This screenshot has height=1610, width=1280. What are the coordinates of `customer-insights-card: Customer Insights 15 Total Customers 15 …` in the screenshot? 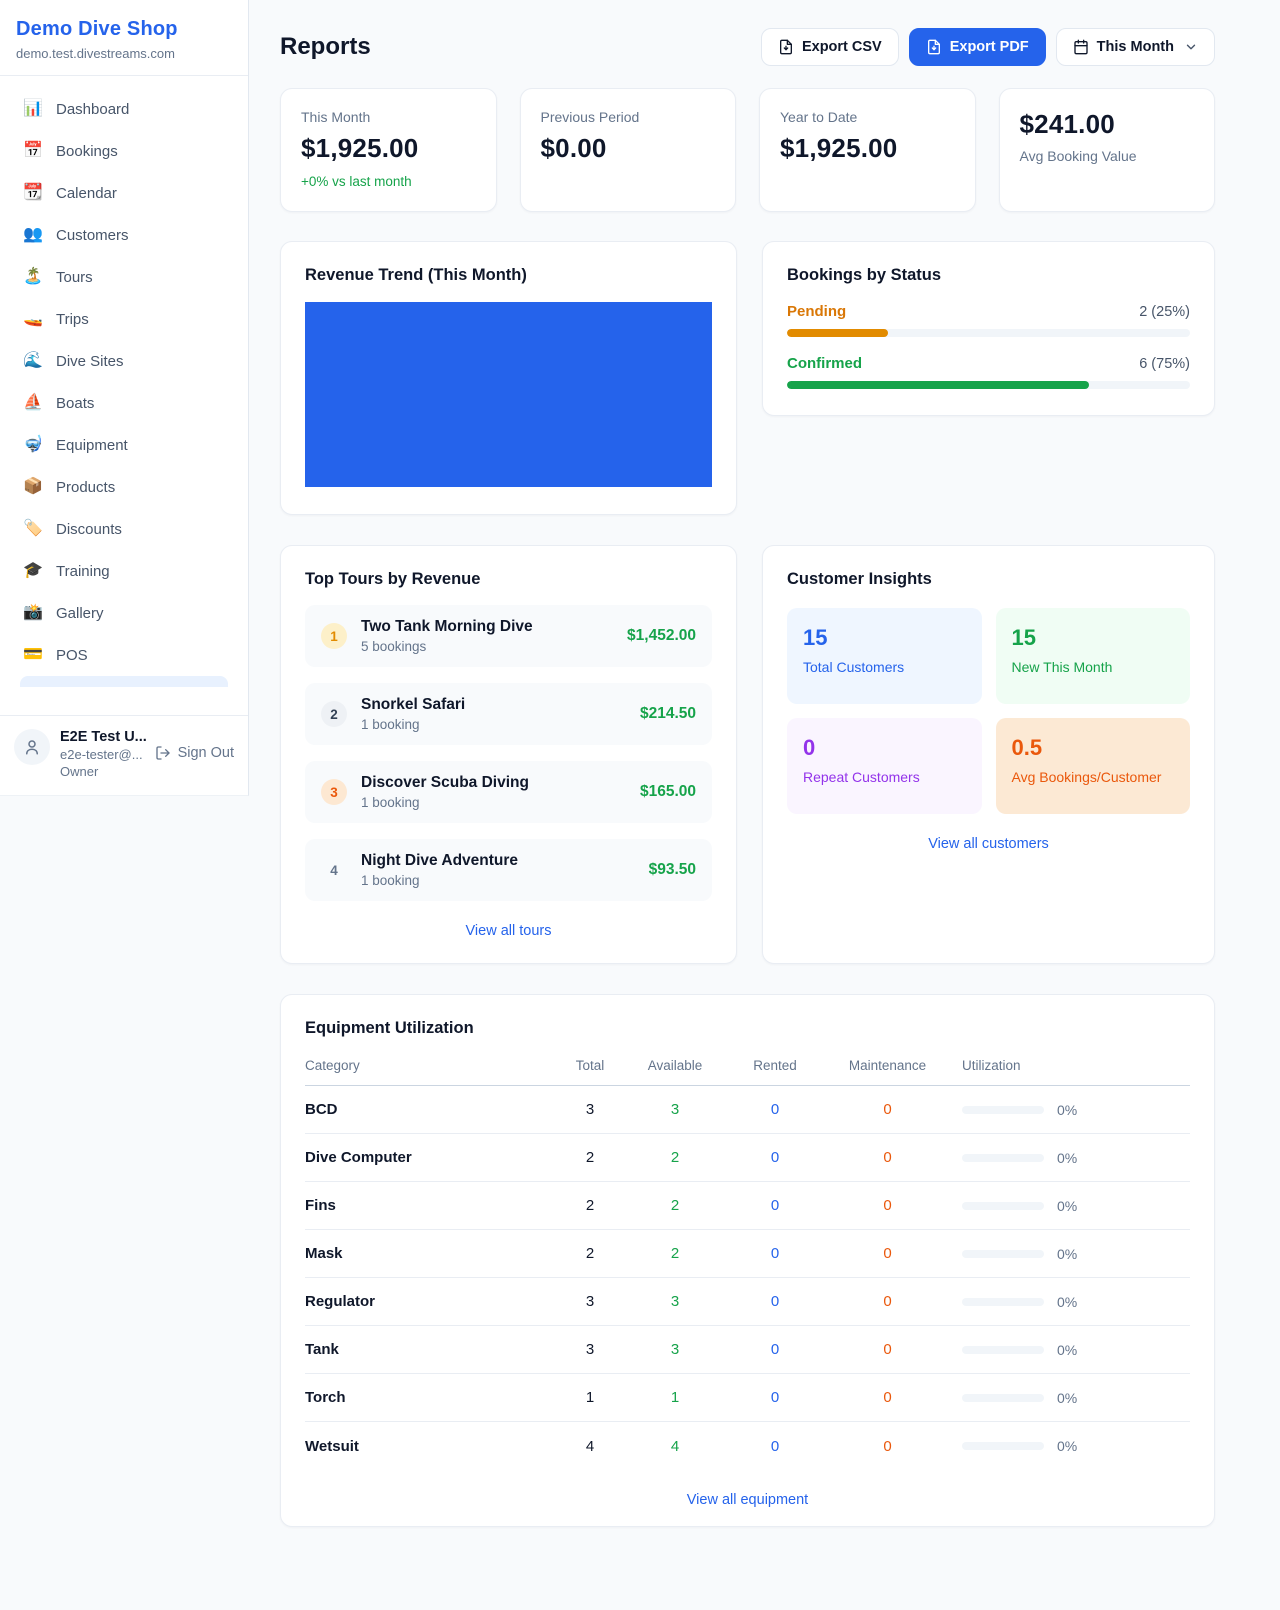 It's located at (988, 754).